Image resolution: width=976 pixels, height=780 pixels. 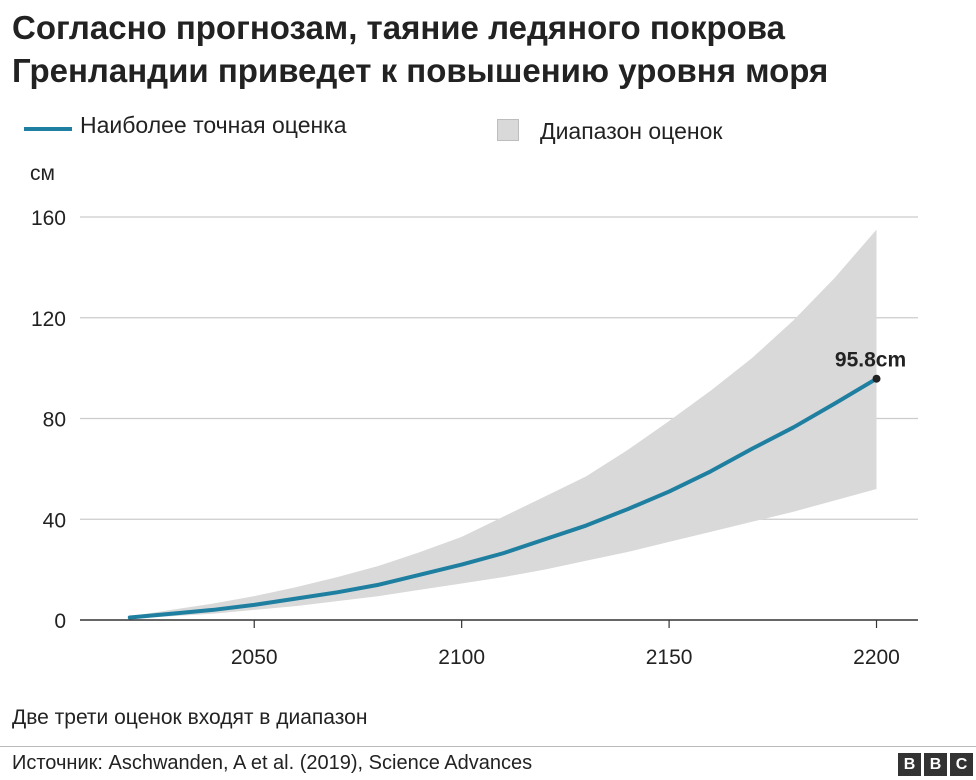 I want to click on footnote: Две трети оценок входят в диапазон, so click(x=190, y=717).